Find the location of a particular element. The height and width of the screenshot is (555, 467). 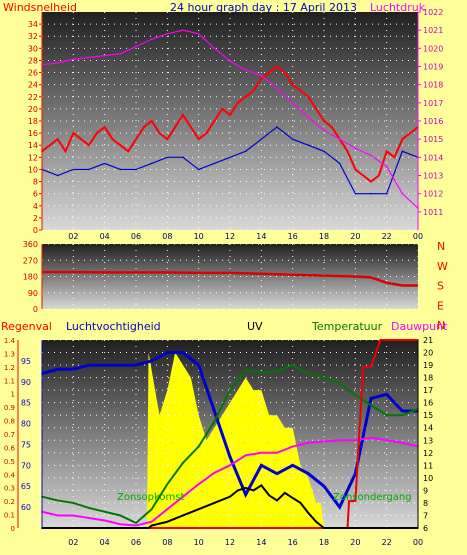

uv-tick-label: 16 is located at coordinates (428, 403).